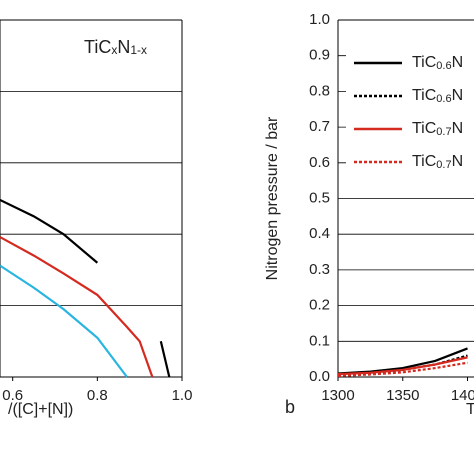 The height and width of the screenshot is (474, 474). I want to click on y-tick-label: 0.8, so click(319, 90).